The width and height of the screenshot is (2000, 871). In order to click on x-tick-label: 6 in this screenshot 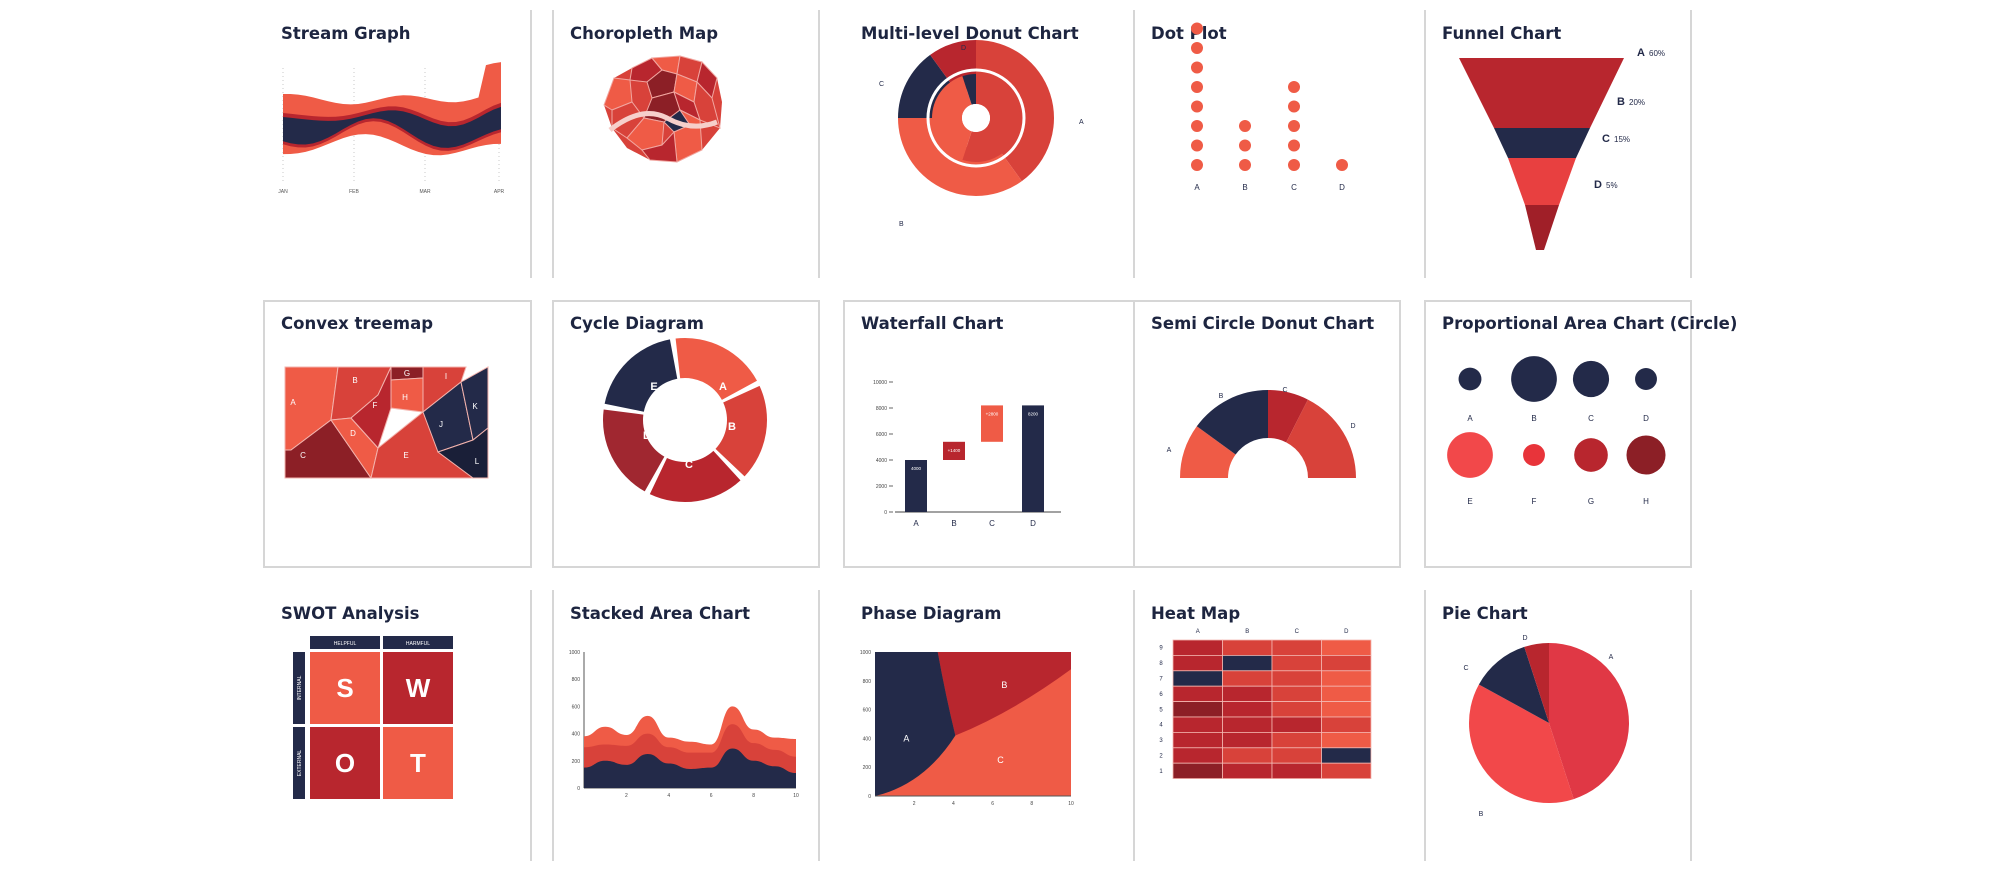, I will do `click(992, 804)`.